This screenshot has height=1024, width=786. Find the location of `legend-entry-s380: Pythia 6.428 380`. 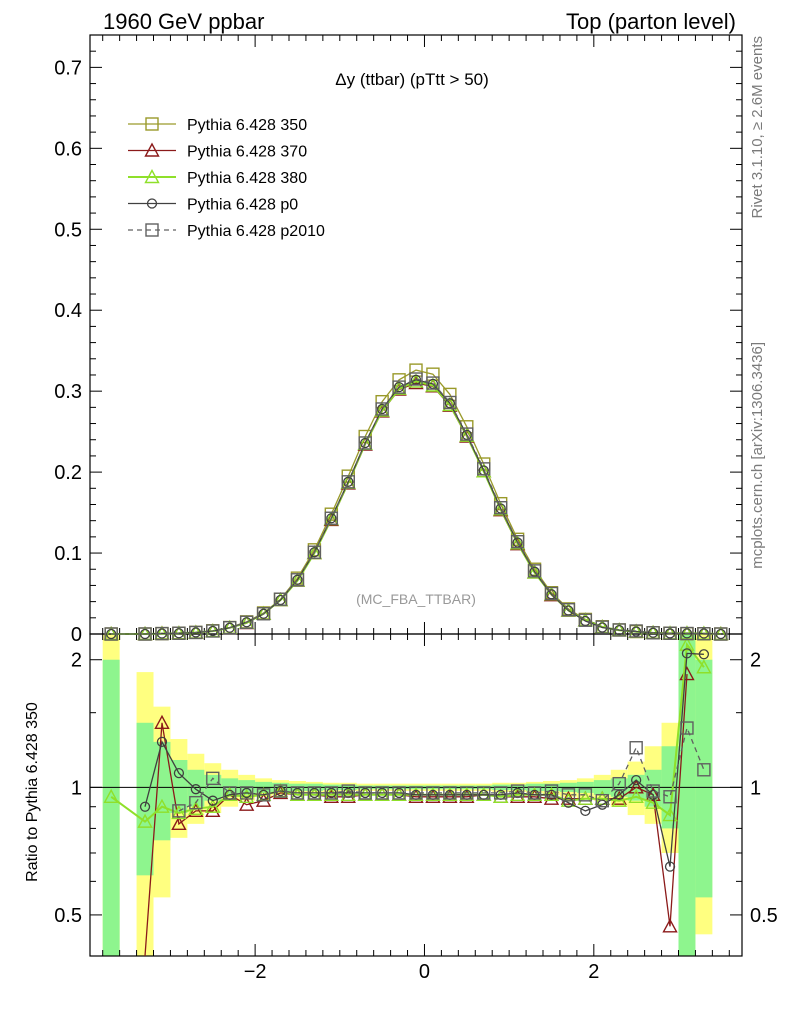

legend-entry-s380: Pythia 6.428 380 is located at coordinates (217, 178).